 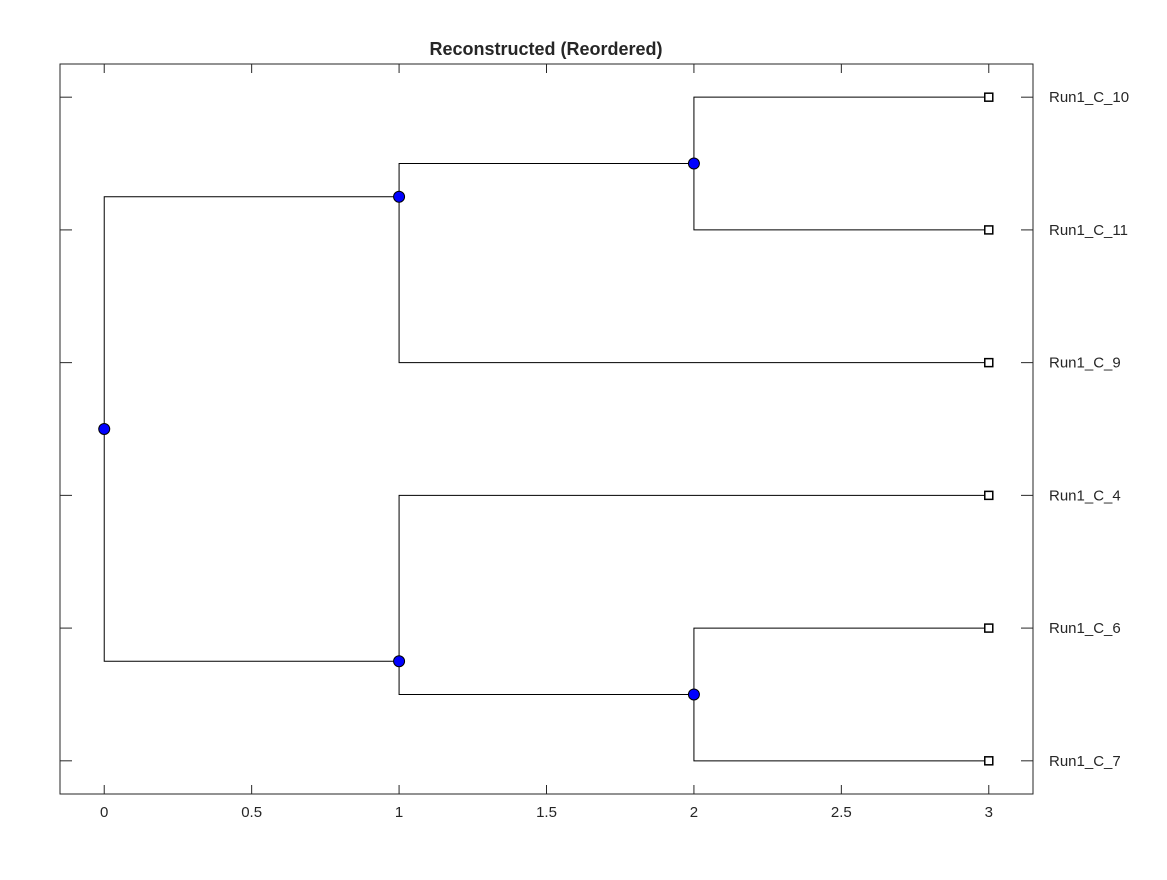 What do you see at coordinates (546, 812) in the screenshot?
I see `x-tick-label: 1.5` at bounding box center [546, 812].